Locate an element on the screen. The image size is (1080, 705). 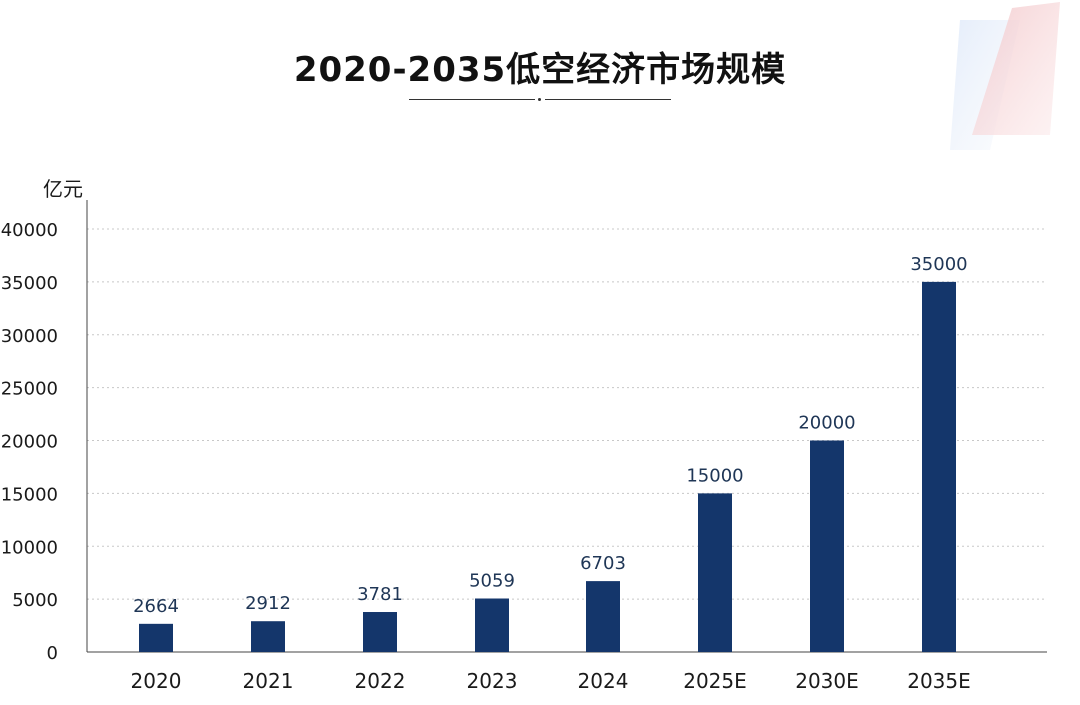
x-tick-label-2035E: 2035E is located at coordinates (939, 681).